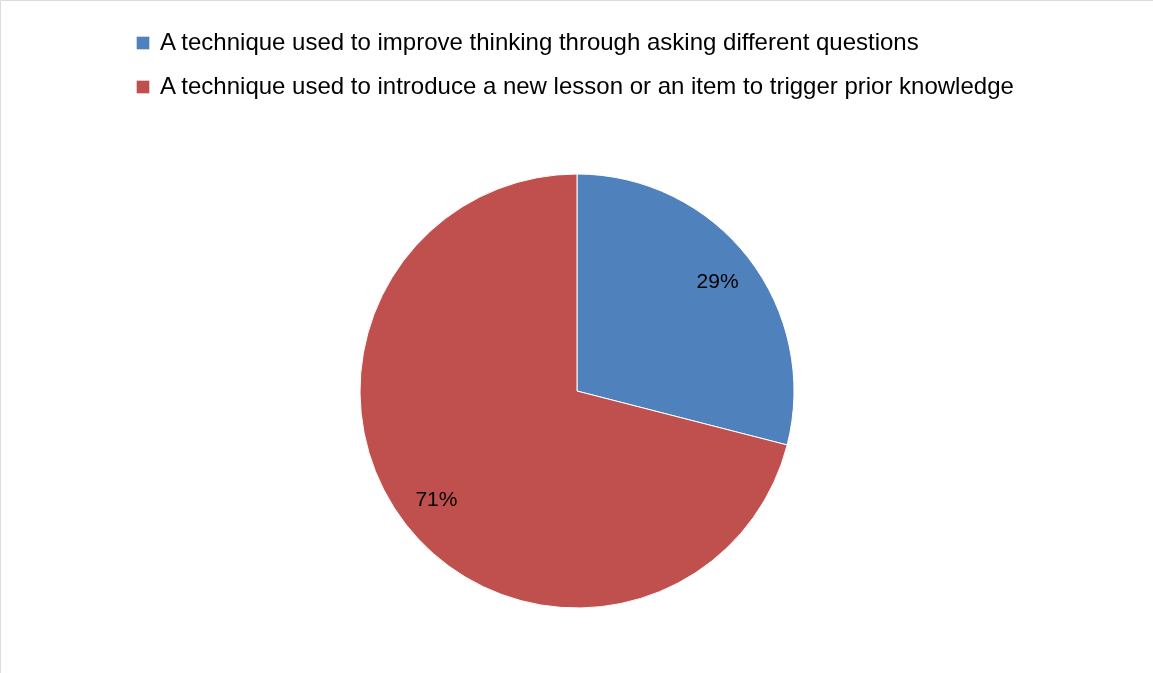  What do you see at coordinates (717, 280) in the screenshot?
I see `data-label: 29%` at bounding box center [717, 280].